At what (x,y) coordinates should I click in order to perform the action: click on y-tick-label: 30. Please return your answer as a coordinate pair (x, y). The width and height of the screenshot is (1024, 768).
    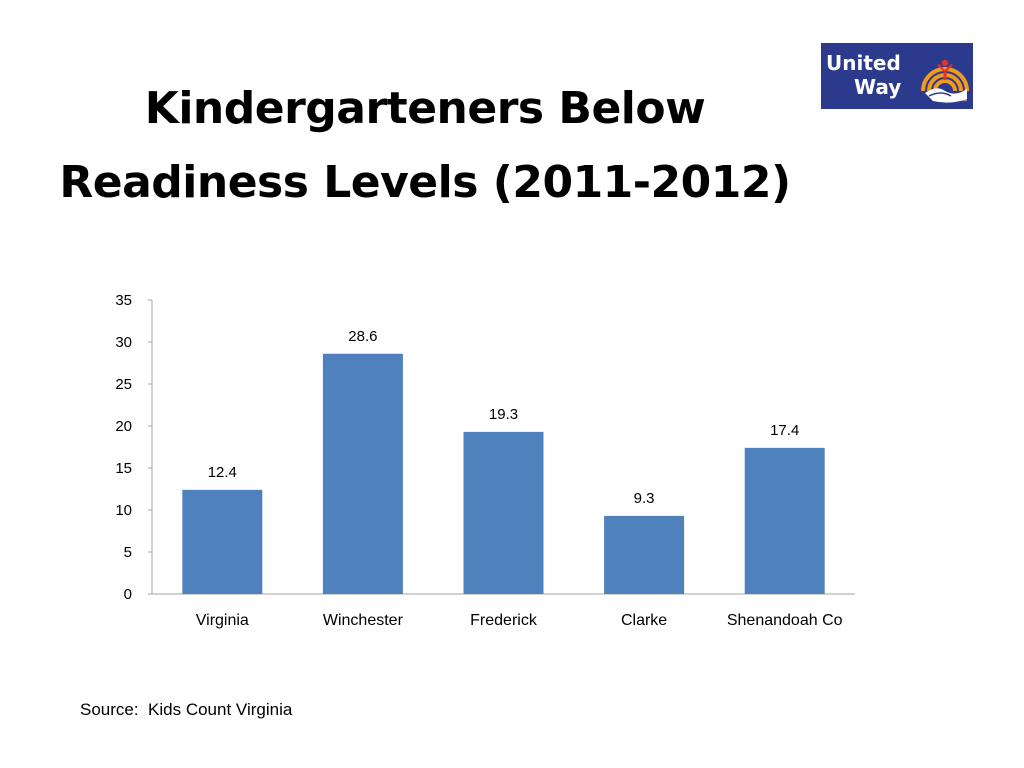
    Looking at the image, I should click on (123, 342).